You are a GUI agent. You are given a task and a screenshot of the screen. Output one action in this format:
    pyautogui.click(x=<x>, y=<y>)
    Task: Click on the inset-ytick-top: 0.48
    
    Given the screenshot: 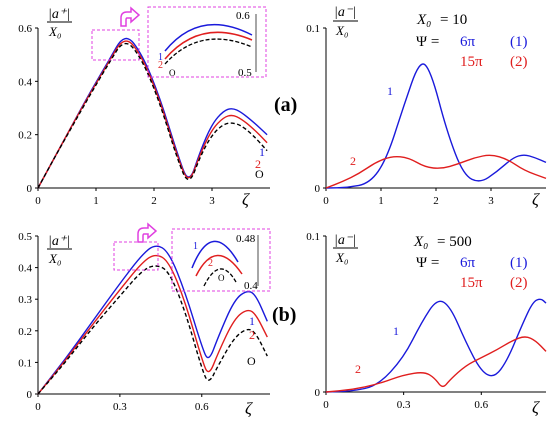 What is the action you would take?
    pyautogui.click(x=246, y=239)
    